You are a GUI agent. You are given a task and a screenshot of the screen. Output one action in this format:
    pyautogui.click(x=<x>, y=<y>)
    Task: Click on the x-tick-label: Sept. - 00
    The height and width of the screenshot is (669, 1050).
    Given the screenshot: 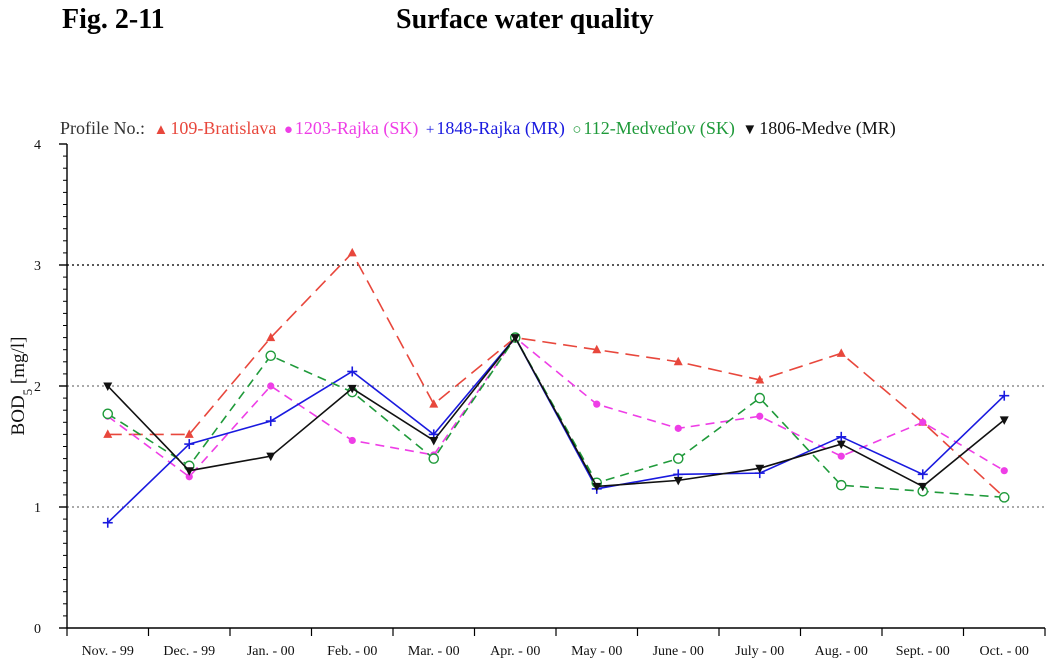 What is the action you would take?
    pyautogui.click(x=923, y=651)
    